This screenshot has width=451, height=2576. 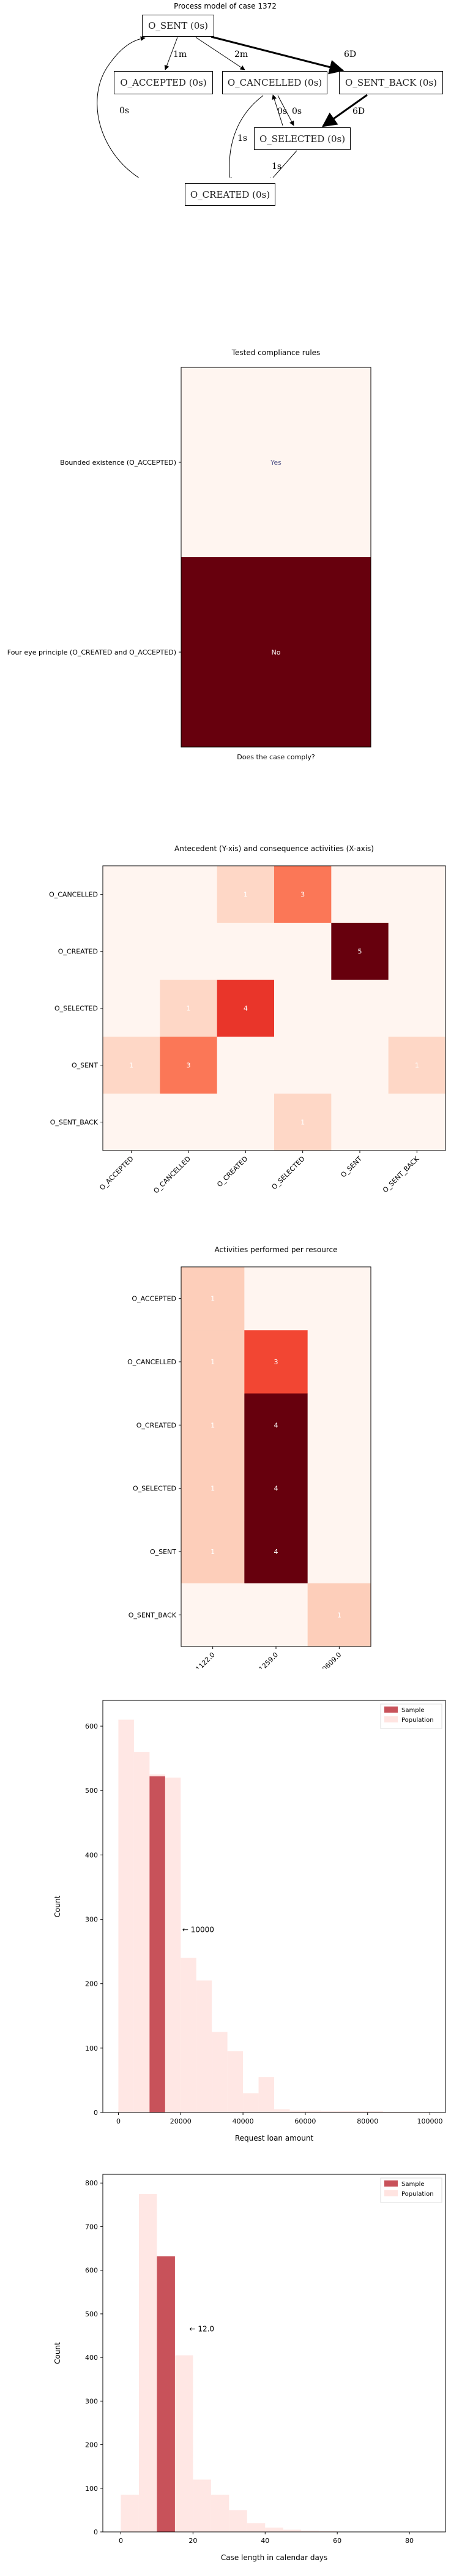 What do you see at coordinates (337, 2541) in the screenshot?
I see `x-tick-label: 60` at bounding box center [337, 2541].